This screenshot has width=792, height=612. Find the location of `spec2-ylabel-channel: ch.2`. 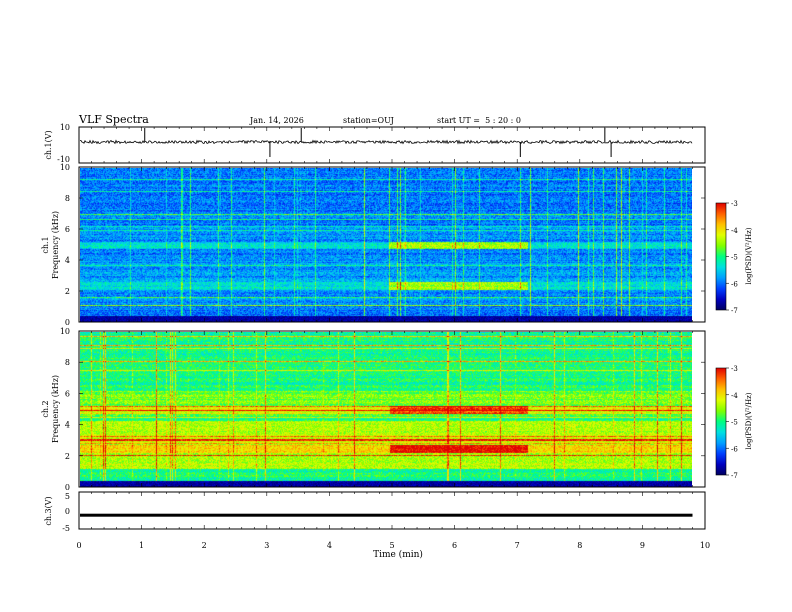

spec2-ylabel-channel: ch.2 is located at coordinates (45, 408).